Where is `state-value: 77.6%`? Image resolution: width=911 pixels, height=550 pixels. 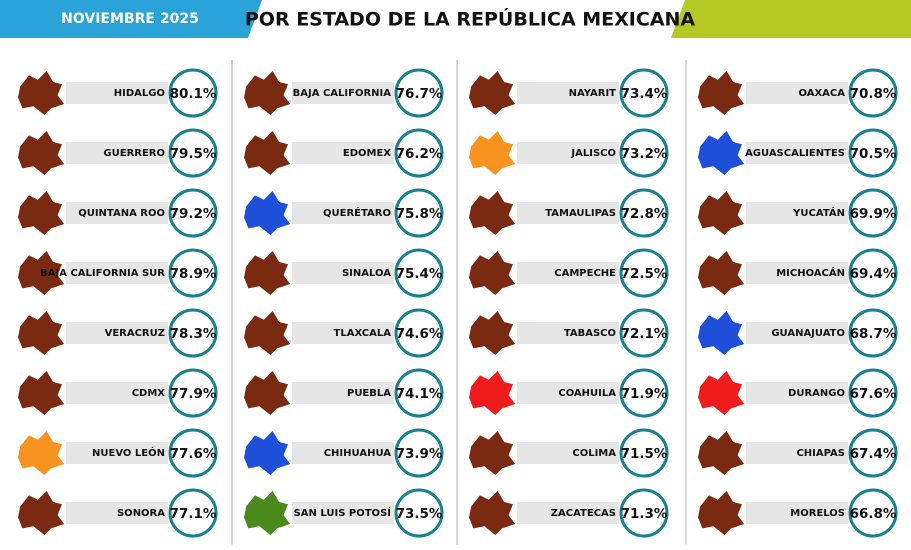
state-value: 77.6% is located at coordinates (193, 454).